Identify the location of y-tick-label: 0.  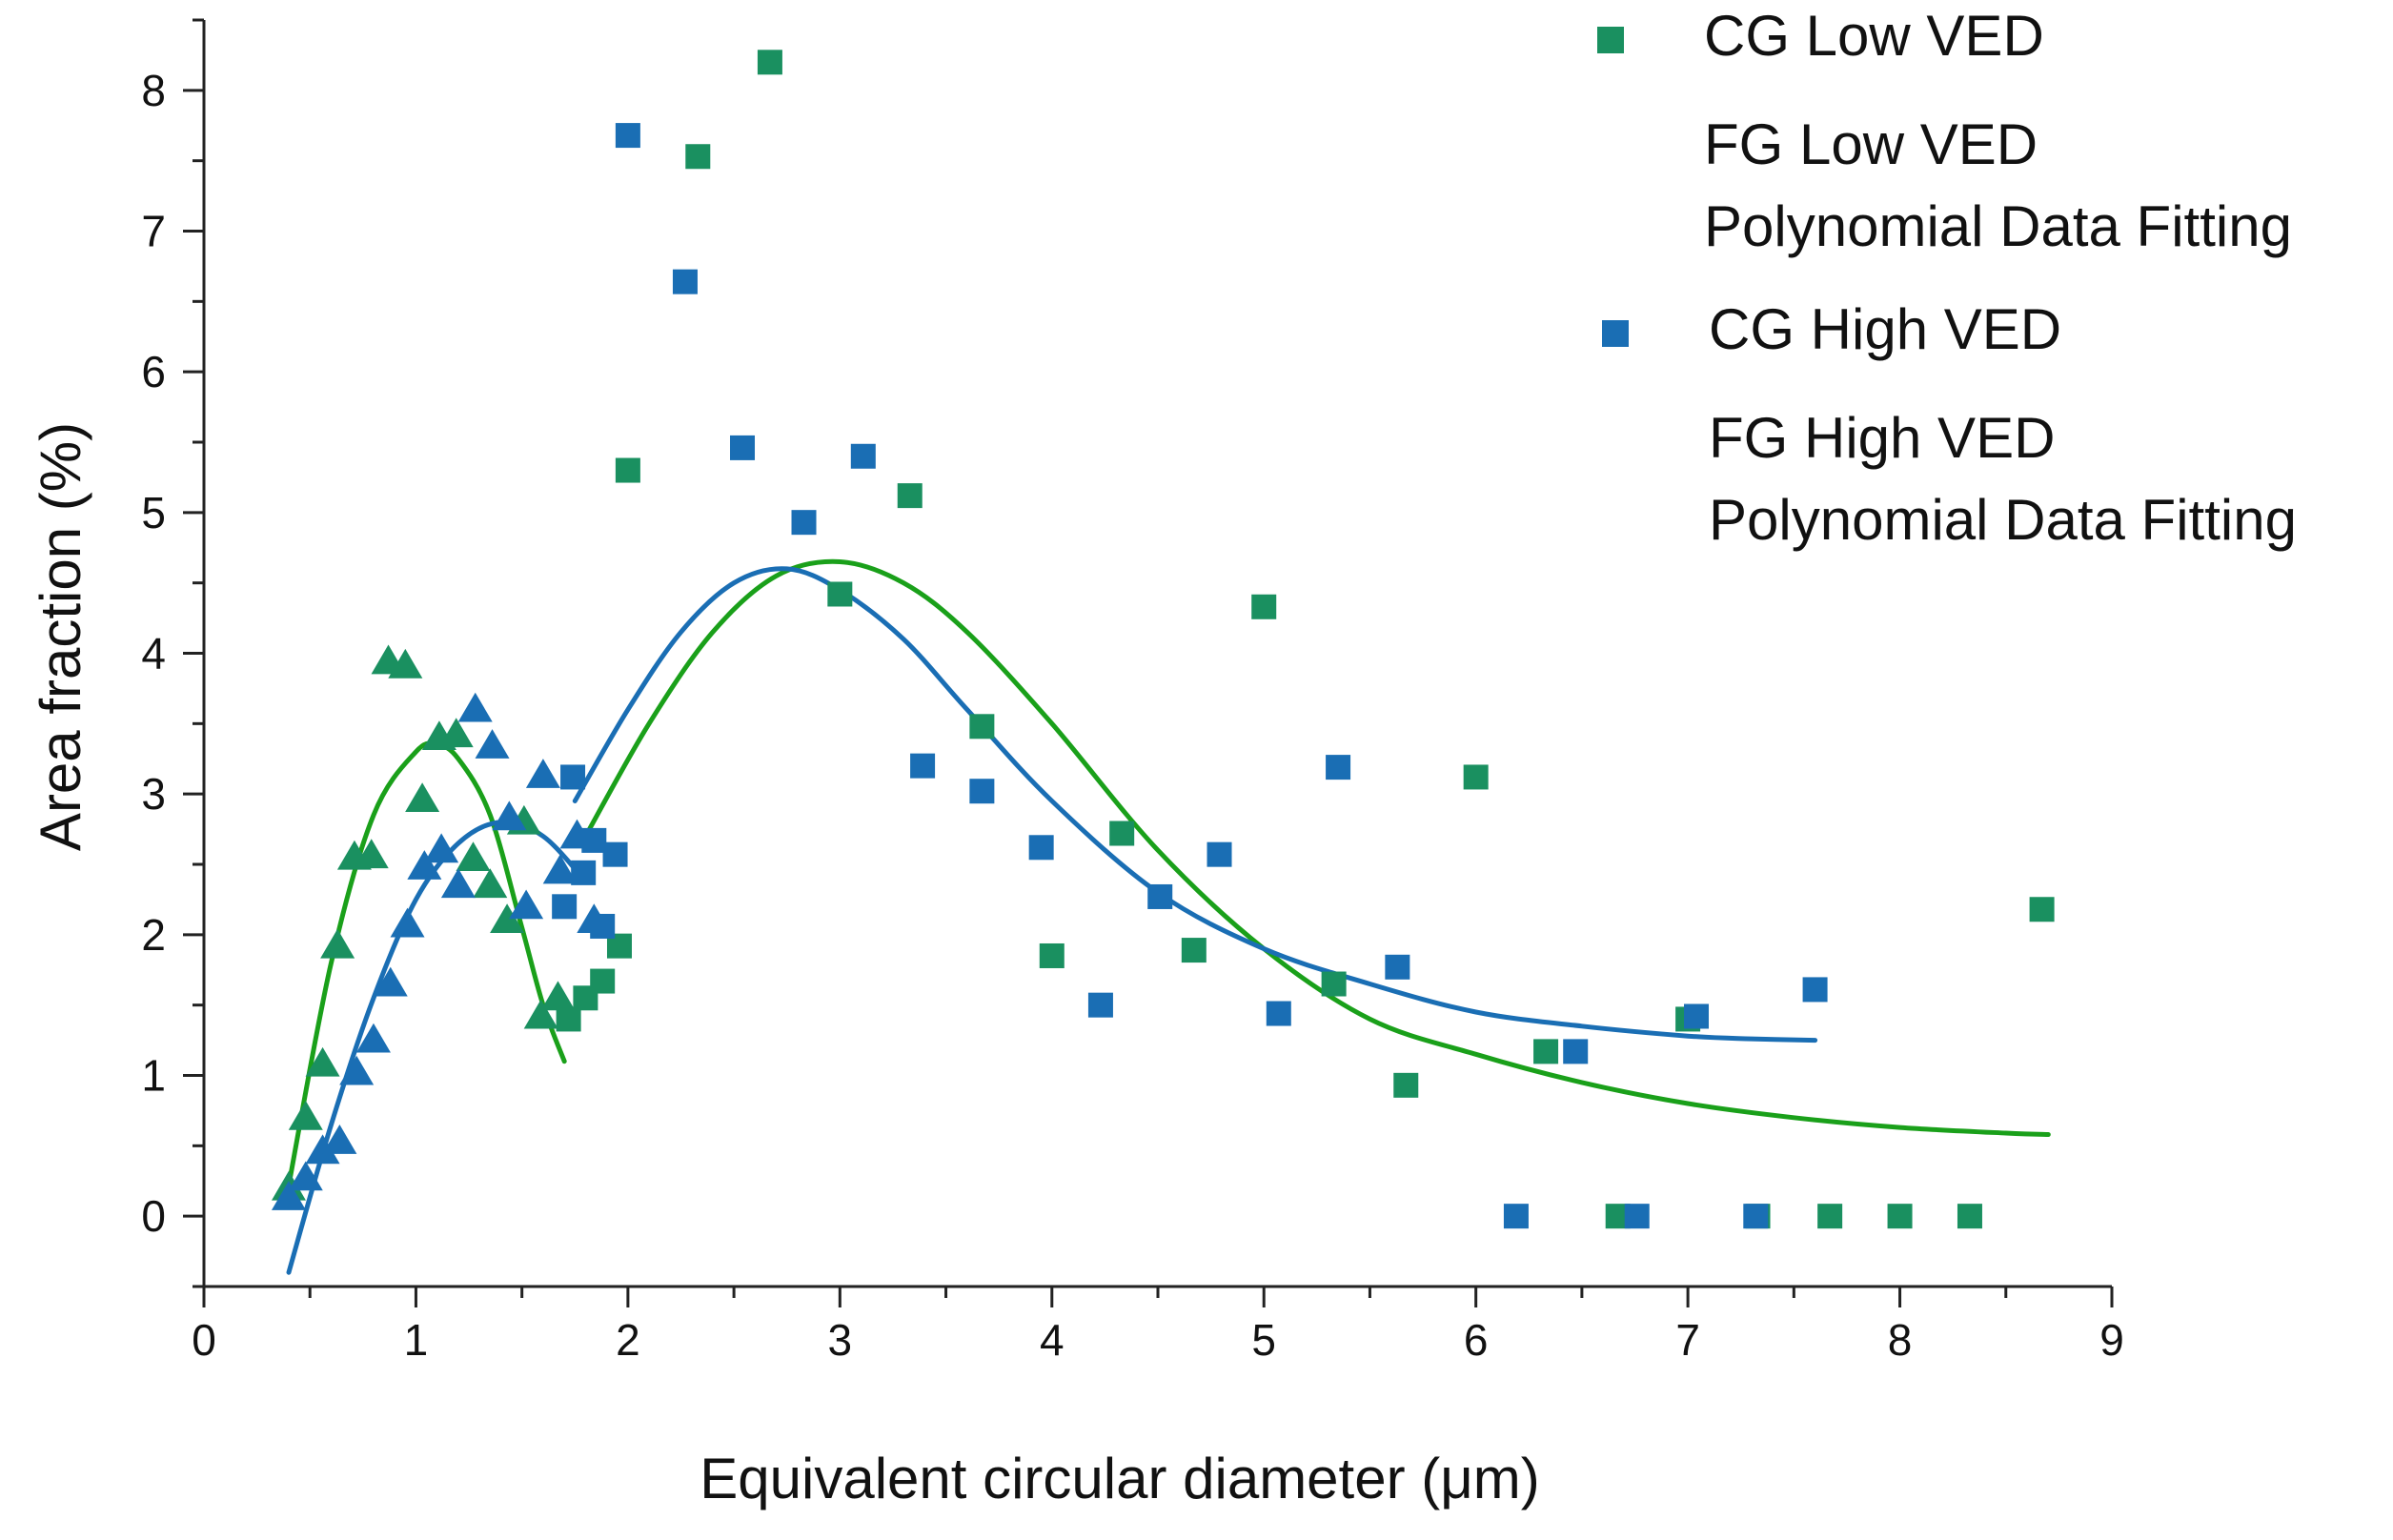
(153, 1216).